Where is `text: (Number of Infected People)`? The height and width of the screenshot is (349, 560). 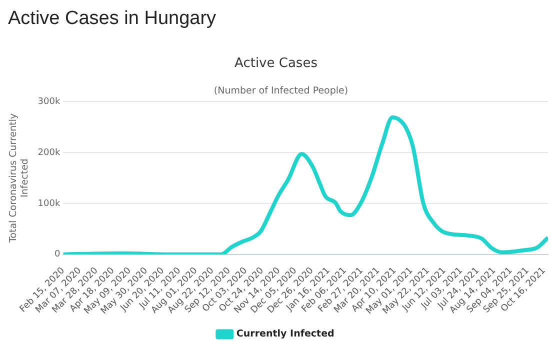
text: (Number of Infected People) is located at coordinates (281, 90).